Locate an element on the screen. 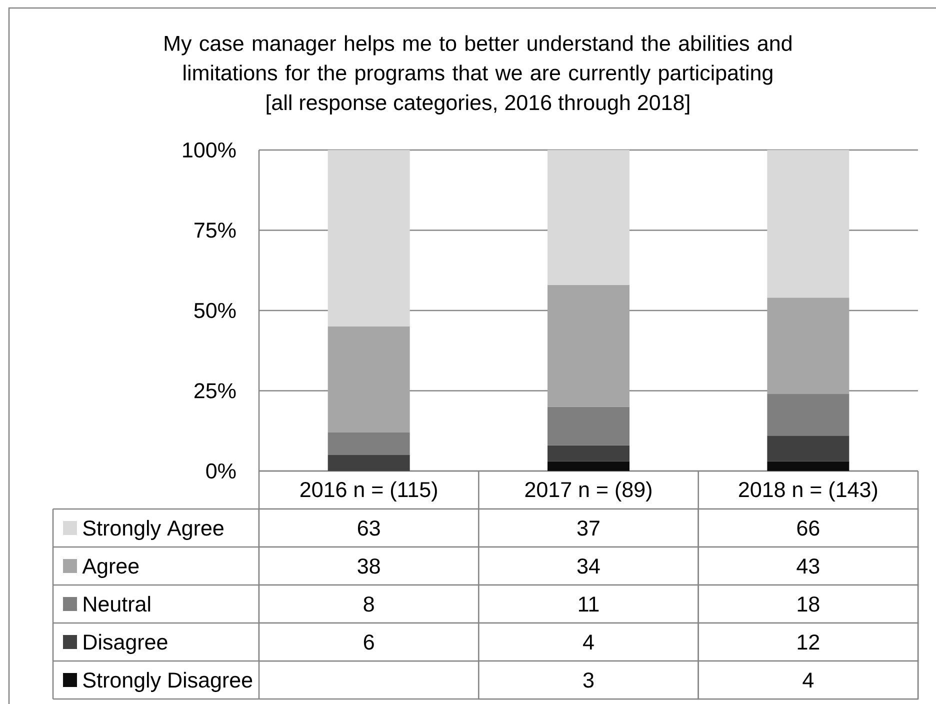 The width and height of the screenshot is (936, 704). data-label: 6 is located at coordinates (369, 642).